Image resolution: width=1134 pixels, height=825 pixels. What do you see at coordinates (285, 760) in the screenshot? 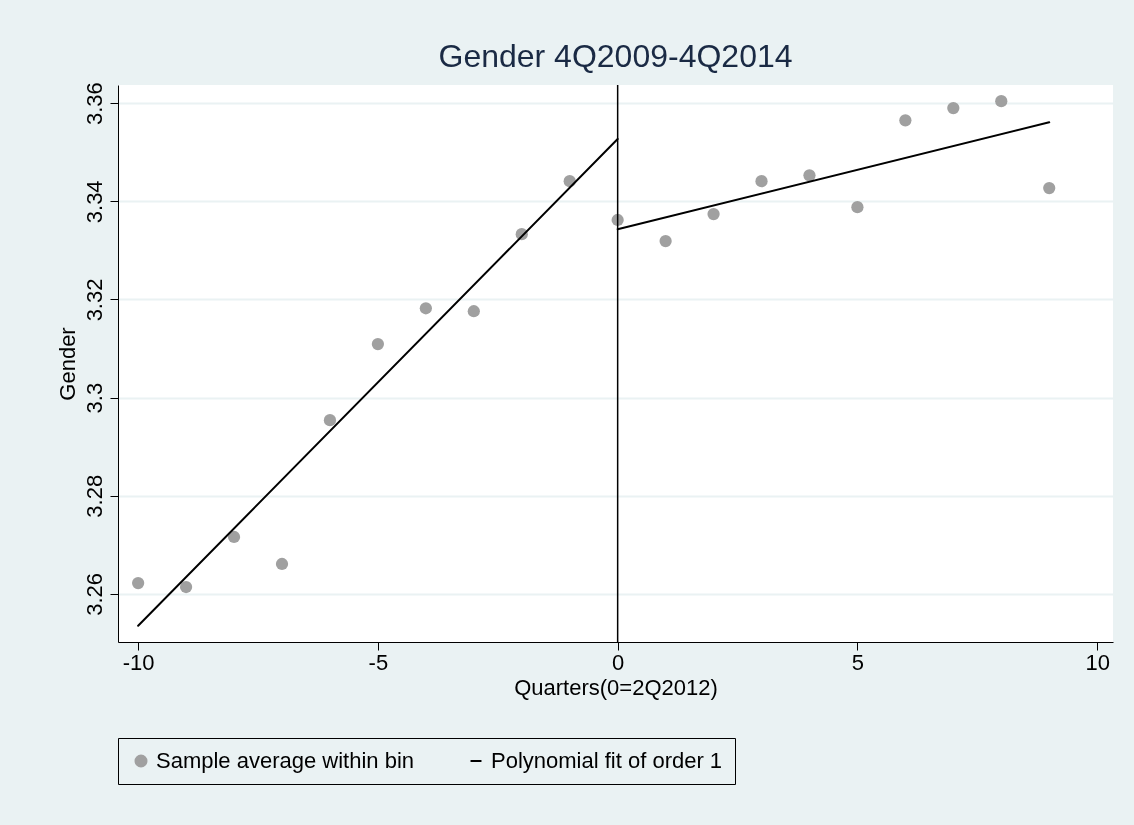
I see `legend-label: Sample average within bin` at bounding box center [285, 760].